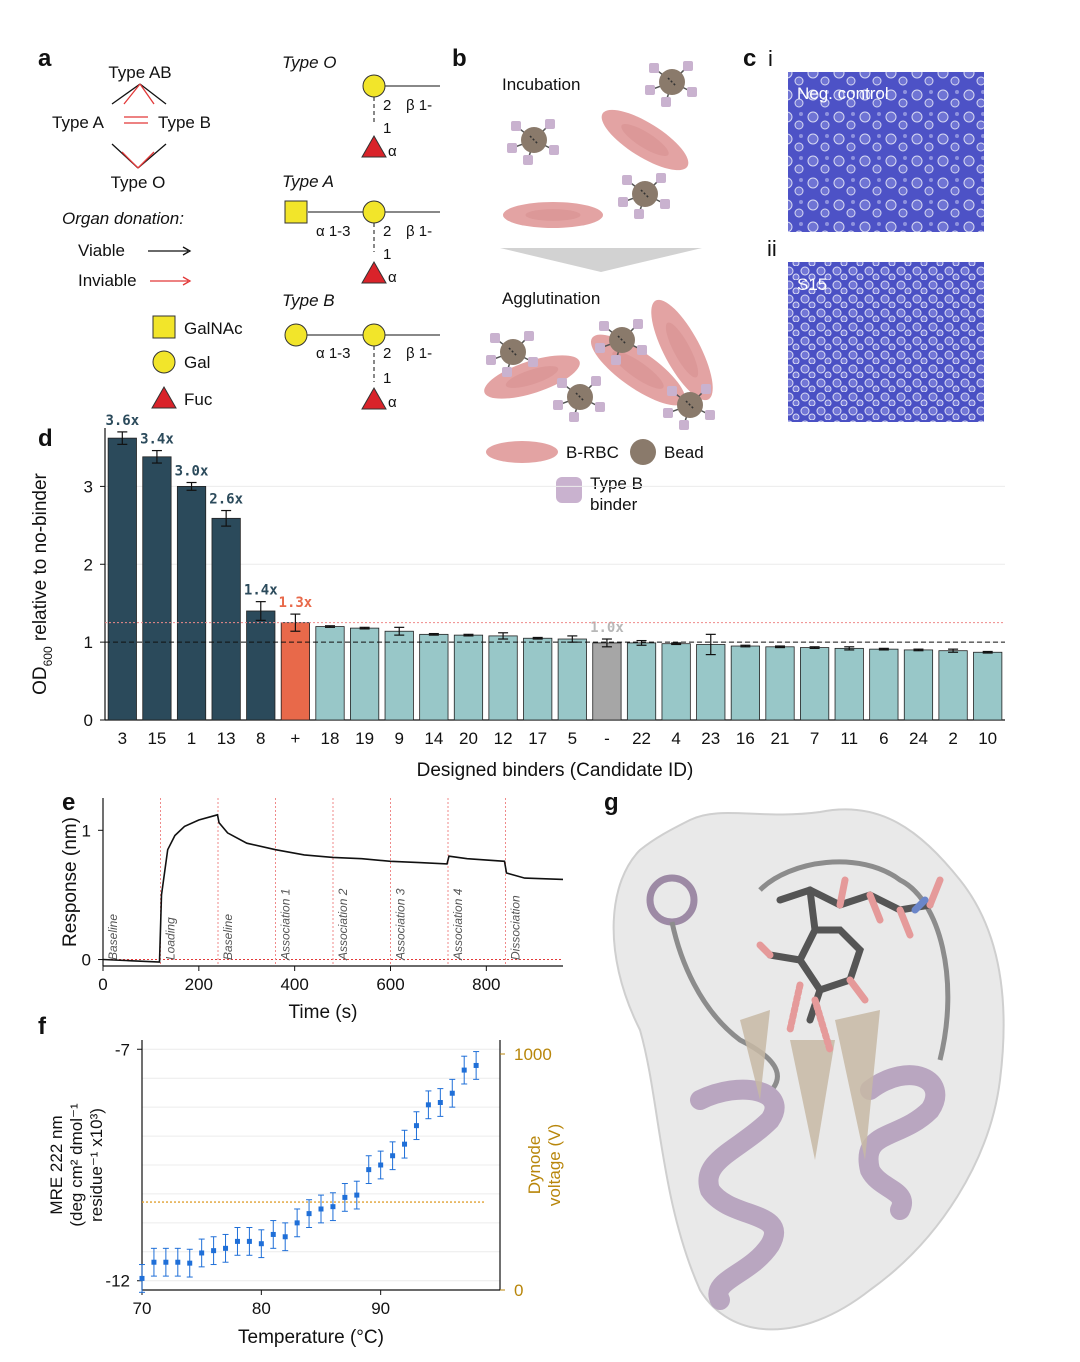 The height and width of the screenshot is (1362, 1080). I want to click on coil-segment, so click(724, 1012).